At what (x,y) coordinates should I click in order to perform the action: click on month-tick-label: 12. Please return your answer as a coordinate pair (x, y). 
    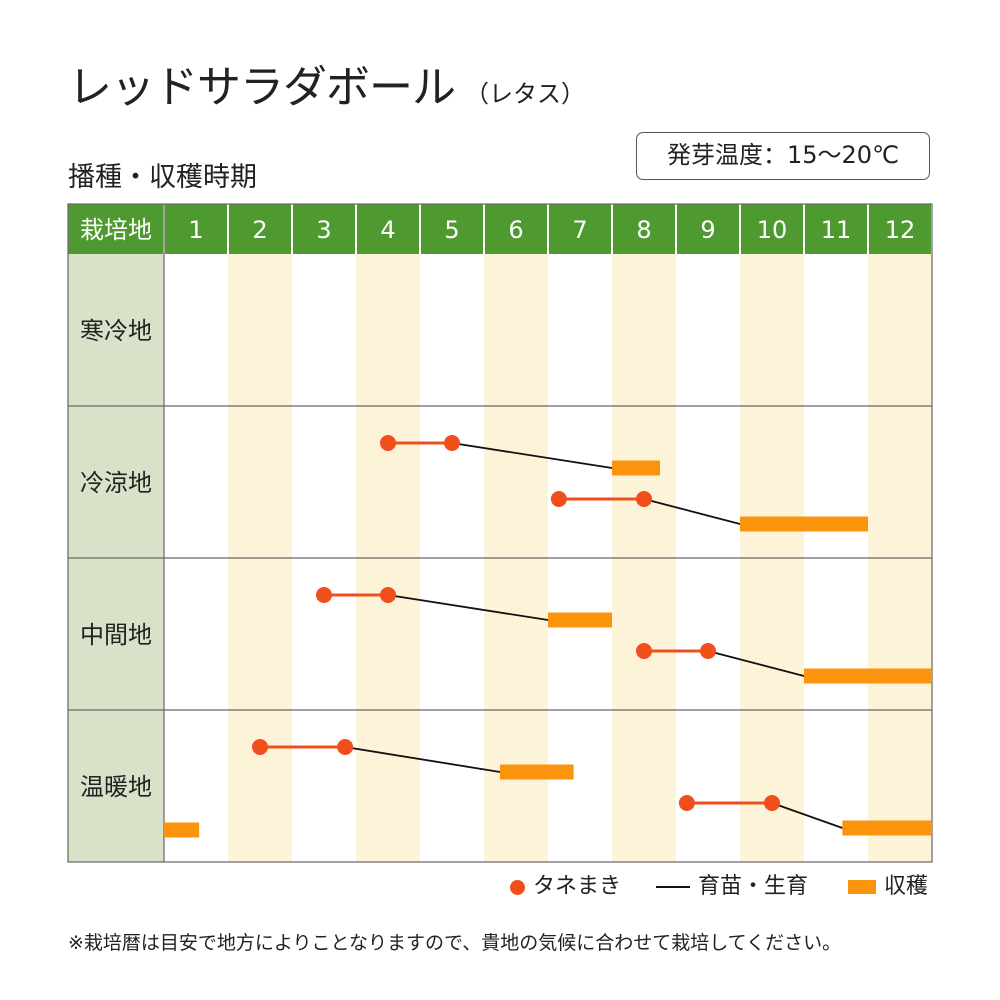
    Looking at the image, I should click on (900, 230).